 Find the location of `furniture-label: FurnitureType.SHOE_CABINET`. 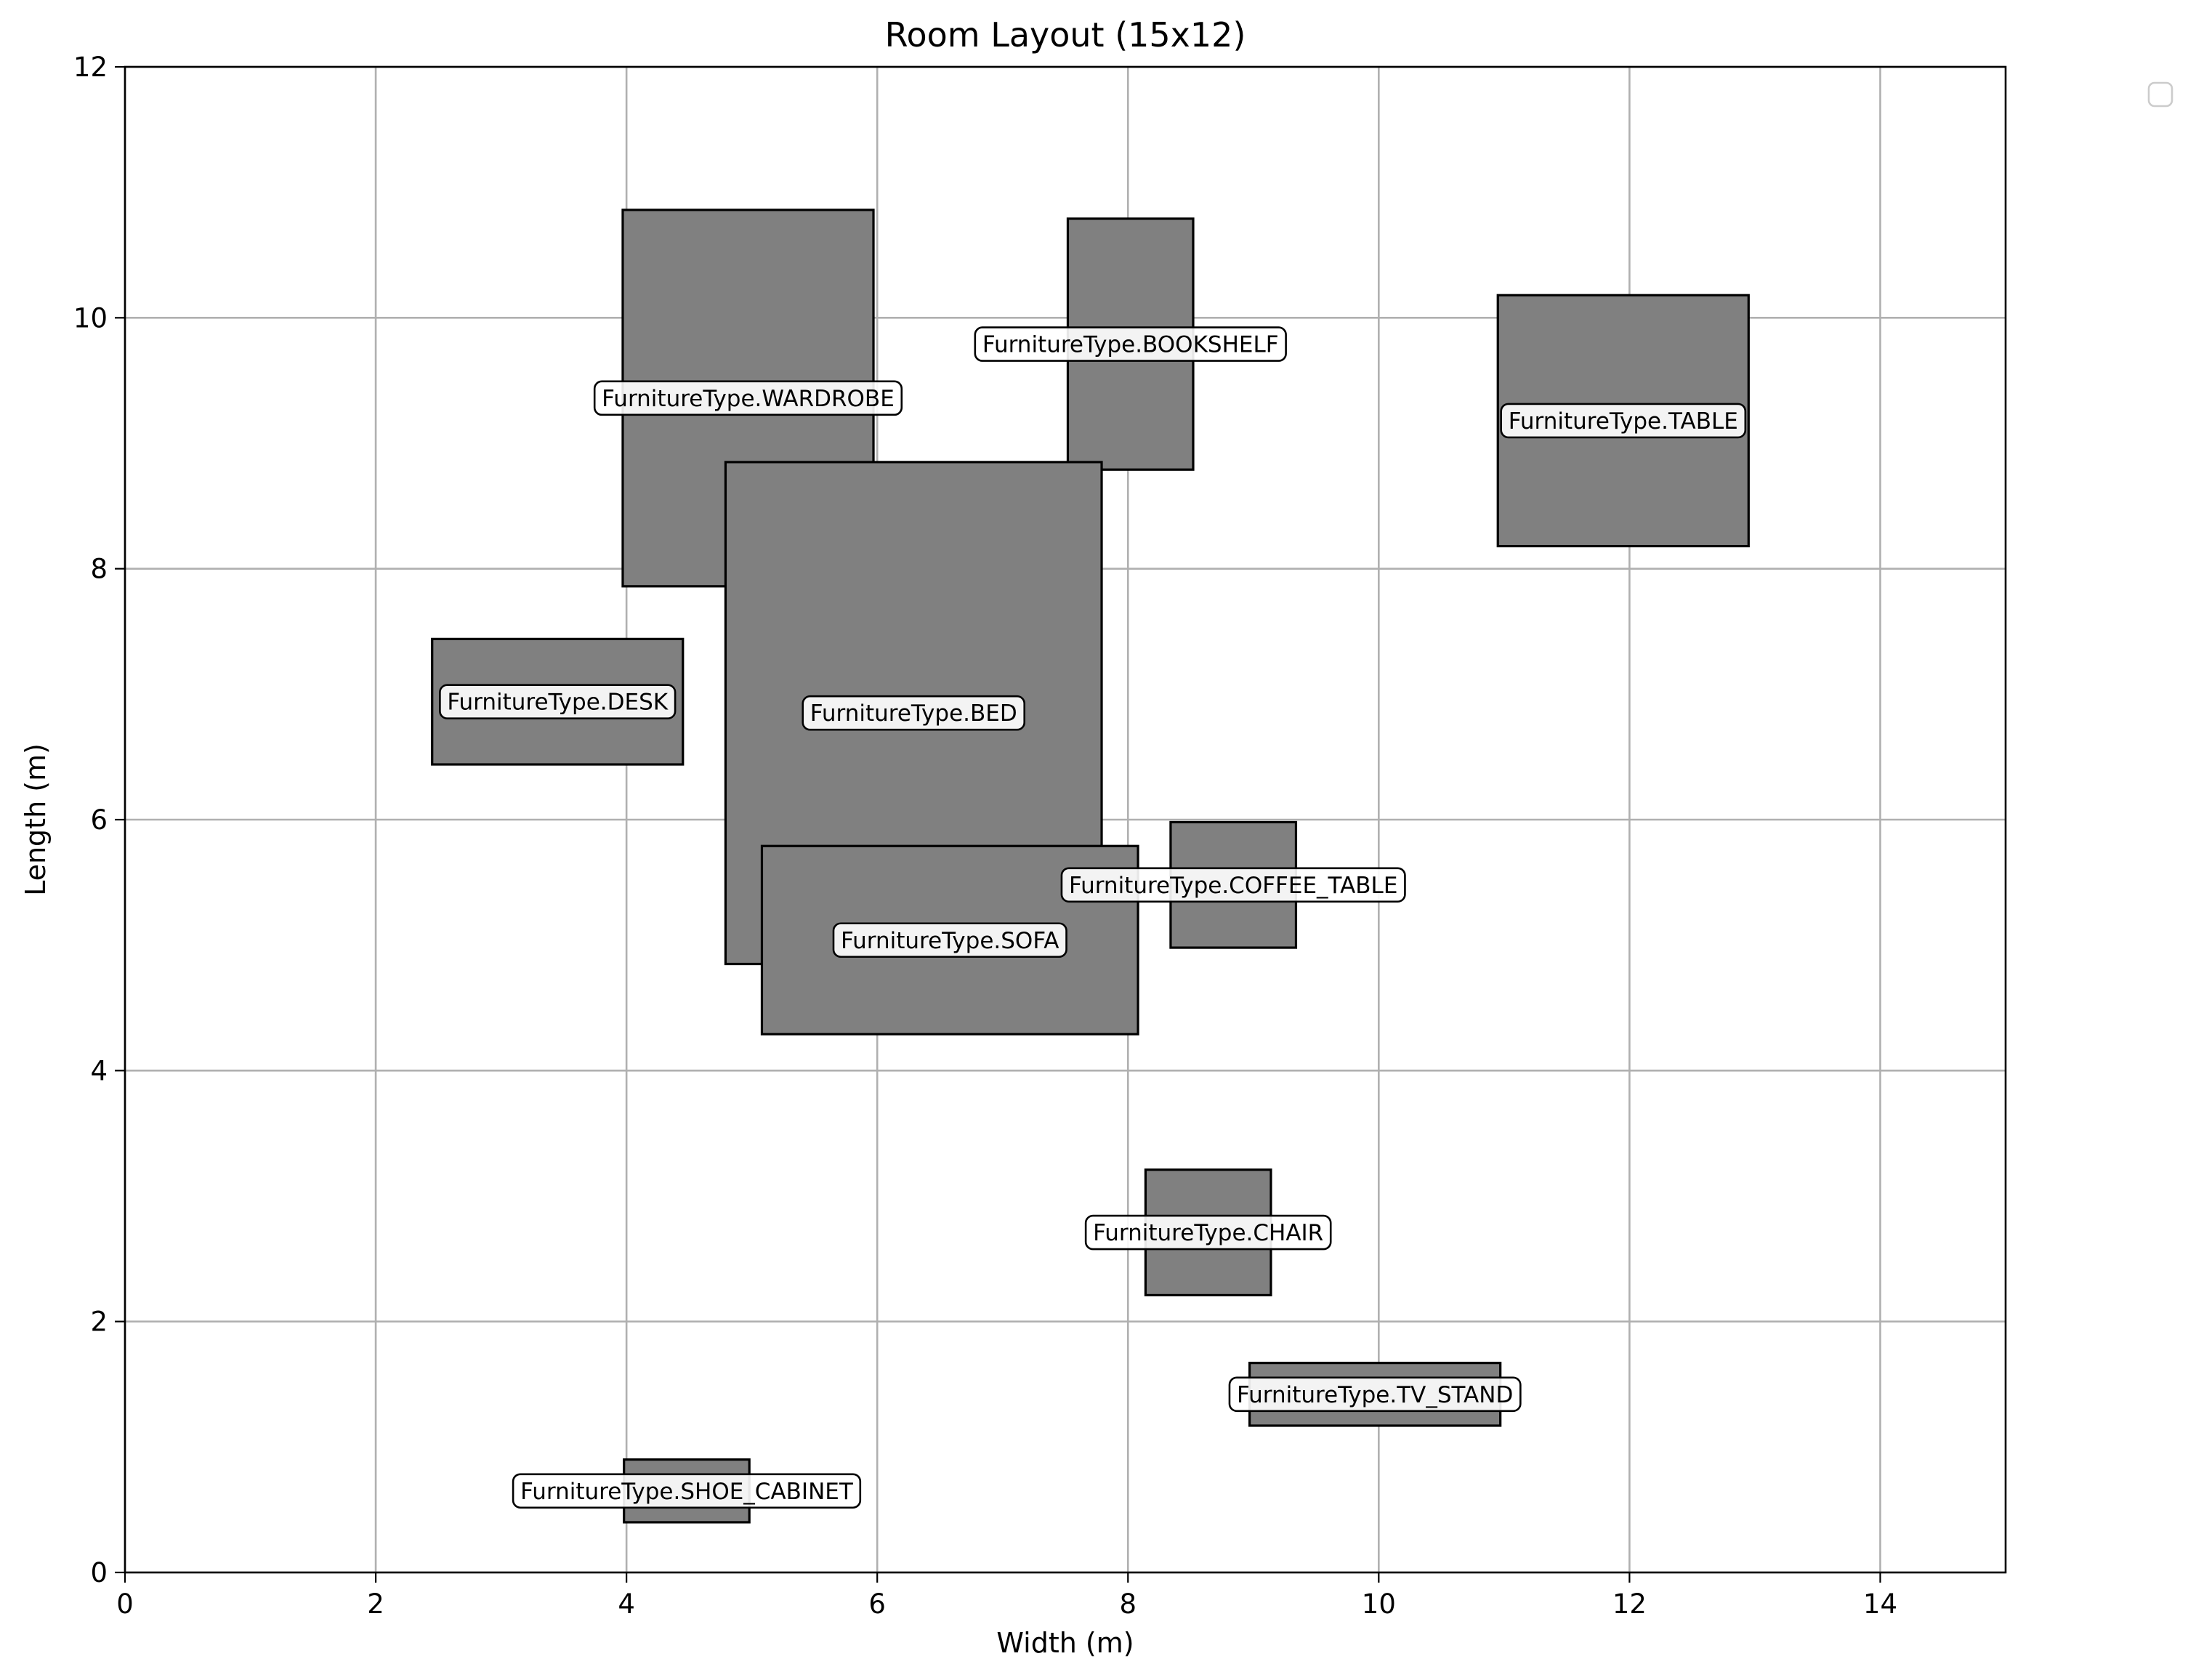

furniture-label: FurnitureType.SHOE_CABINET is located at coordinates (687, 1491).